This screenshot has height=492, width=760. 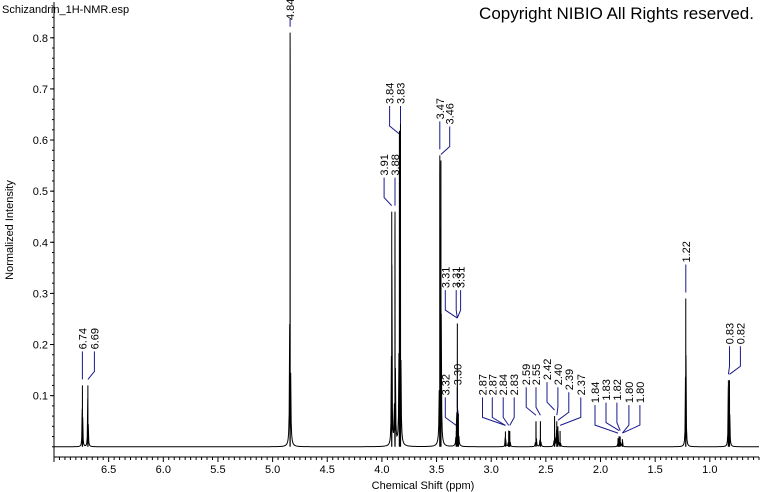 What do you see at coordinates (655, 470) in the screenshot?
I see `x-tick-label: 1.5` at bounding box center [655, 470].